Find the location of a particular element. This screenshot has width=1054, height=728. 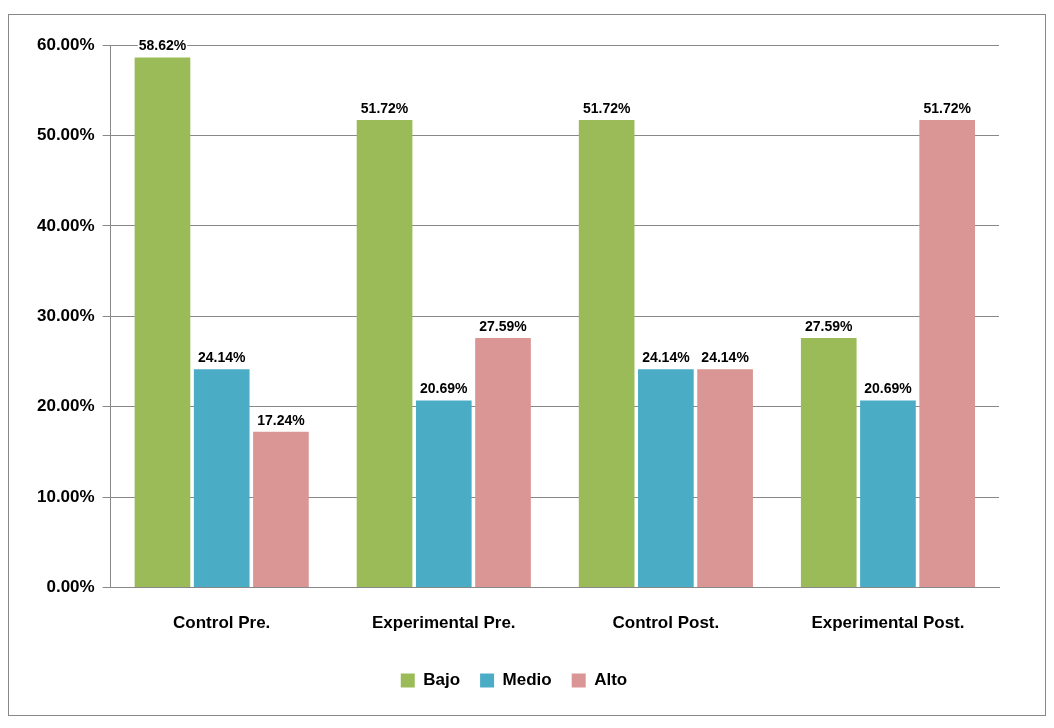

y-tick-label: 10.00% is located at coordinates (65, 496).